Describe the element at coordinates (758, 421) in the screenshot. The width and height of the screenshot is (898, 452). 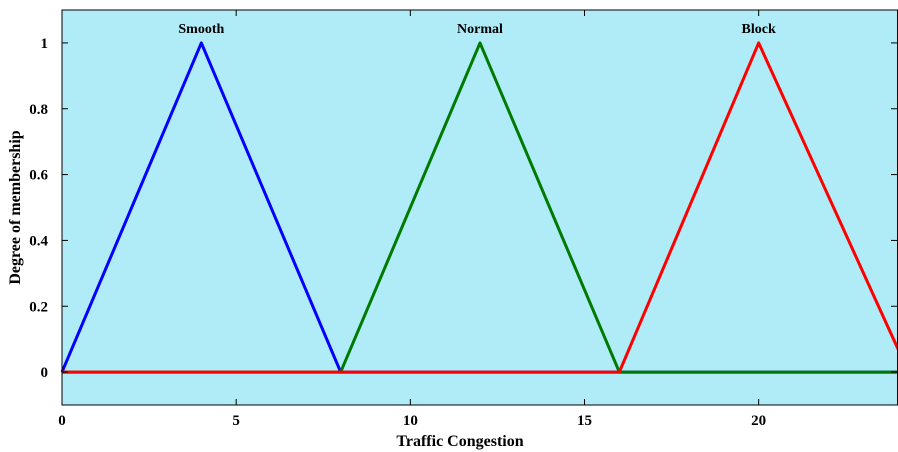
I see `x-tick-label: 20` at that location.